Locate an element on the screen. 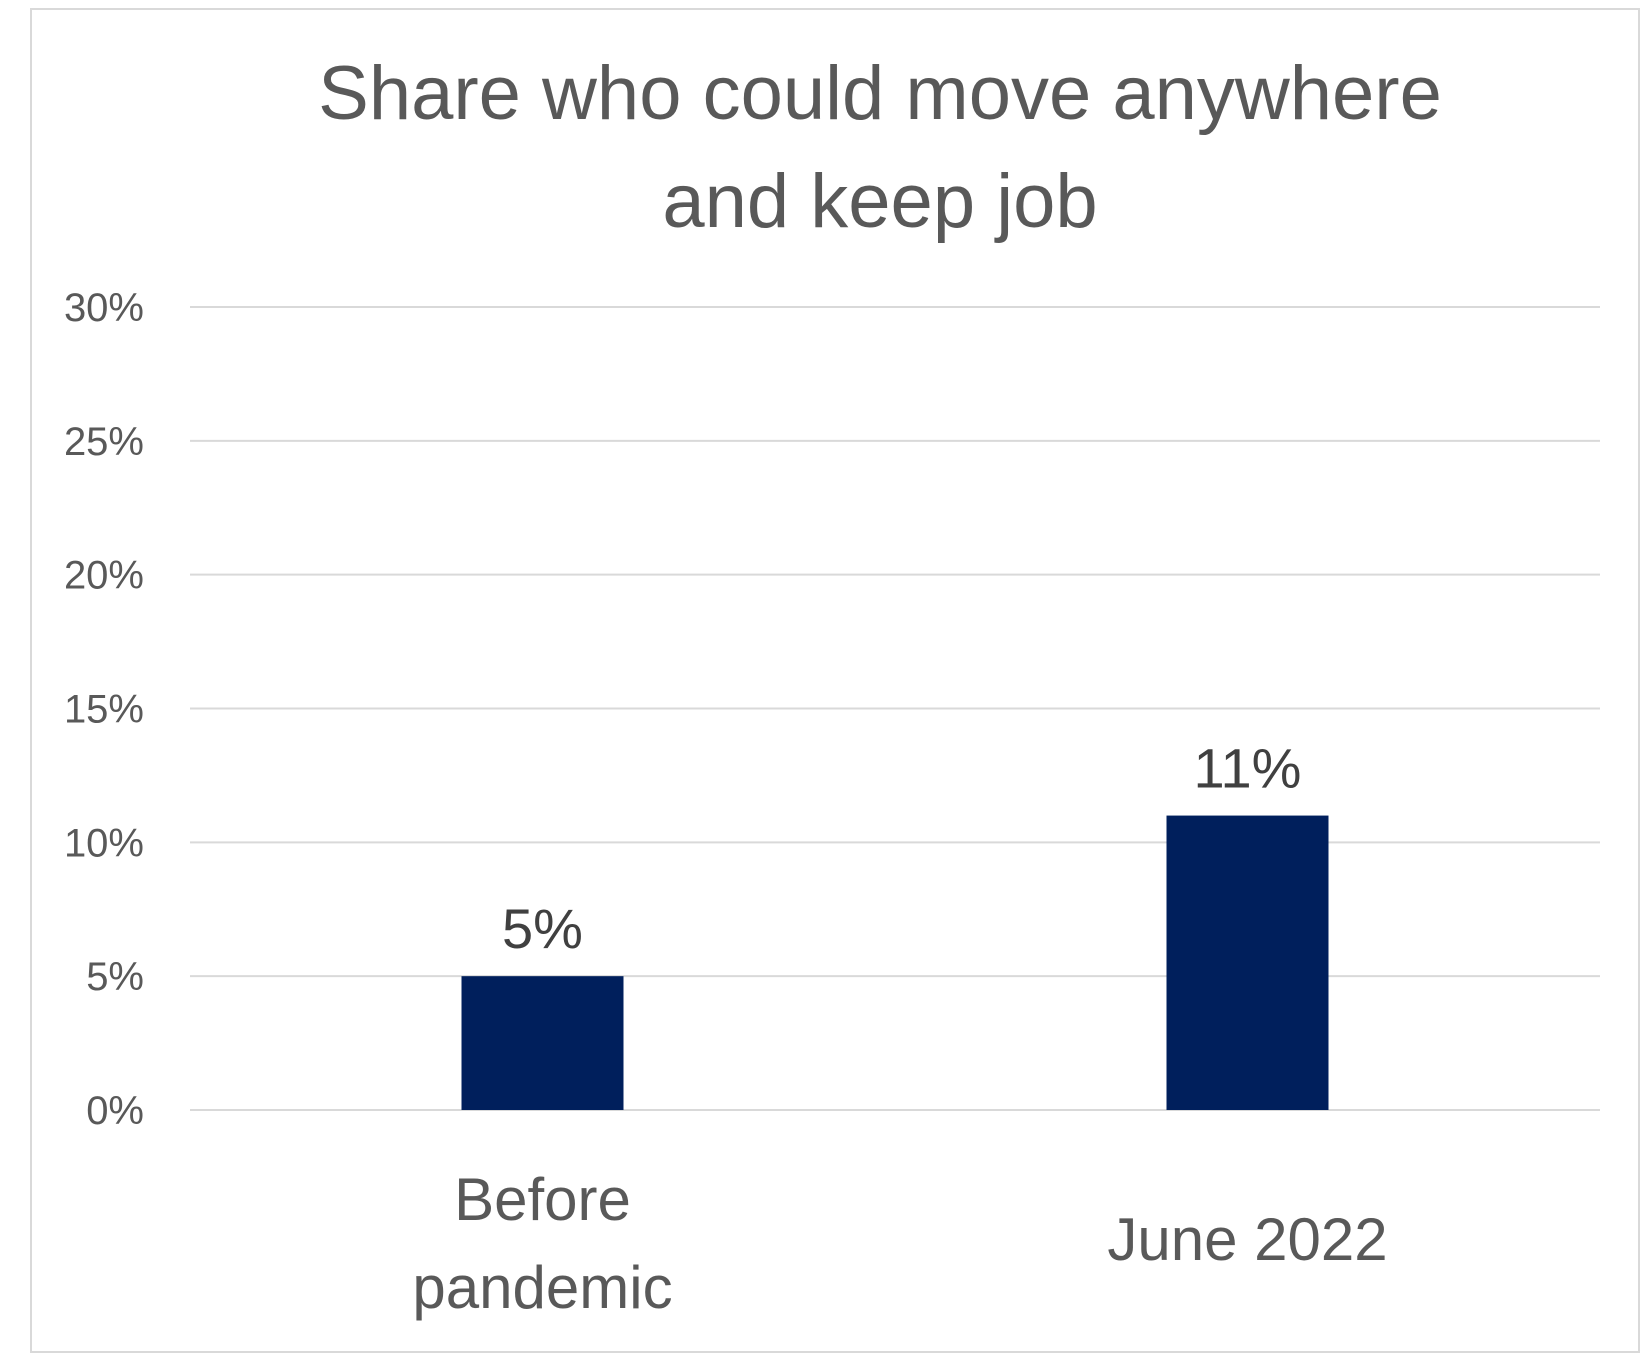 The height and width of the screenshot is (1353, 1647). y-tick-label-0: 0% is located at coordinates (115, 1111).